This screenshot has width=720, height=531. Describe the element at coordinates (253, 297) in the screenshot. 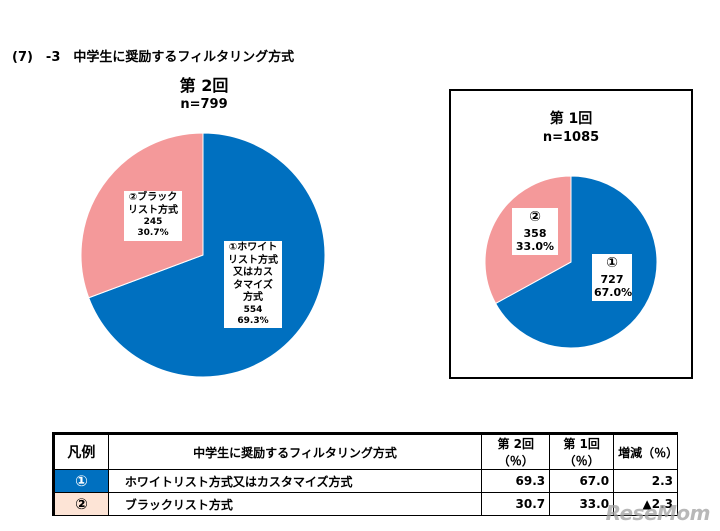

I see `slice-label-line: 方式` at that location.